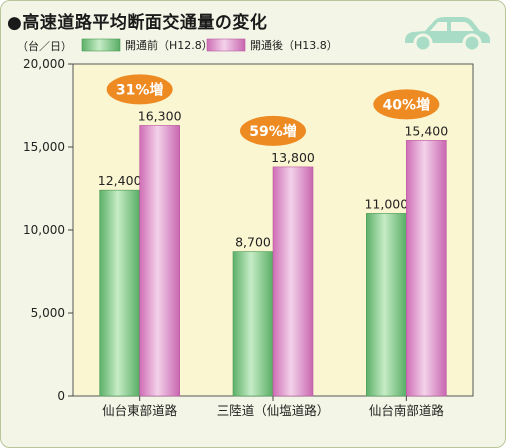 The height and width of the screenshot is (448, 506). I want to click on y-axis-unit: （台／日）, so click(44, 46).